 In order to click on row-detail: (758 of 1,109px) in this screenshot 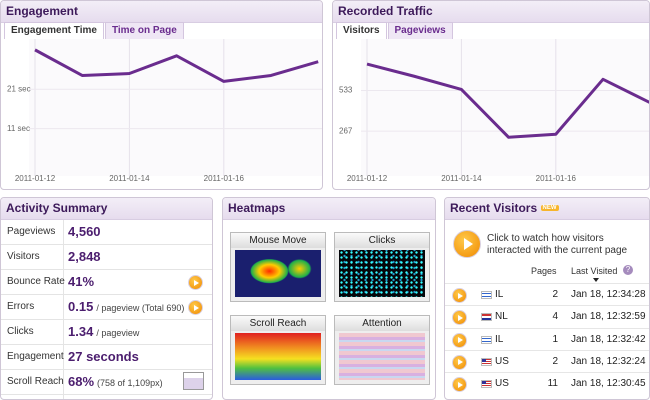, I will do `click(130, 383)`.